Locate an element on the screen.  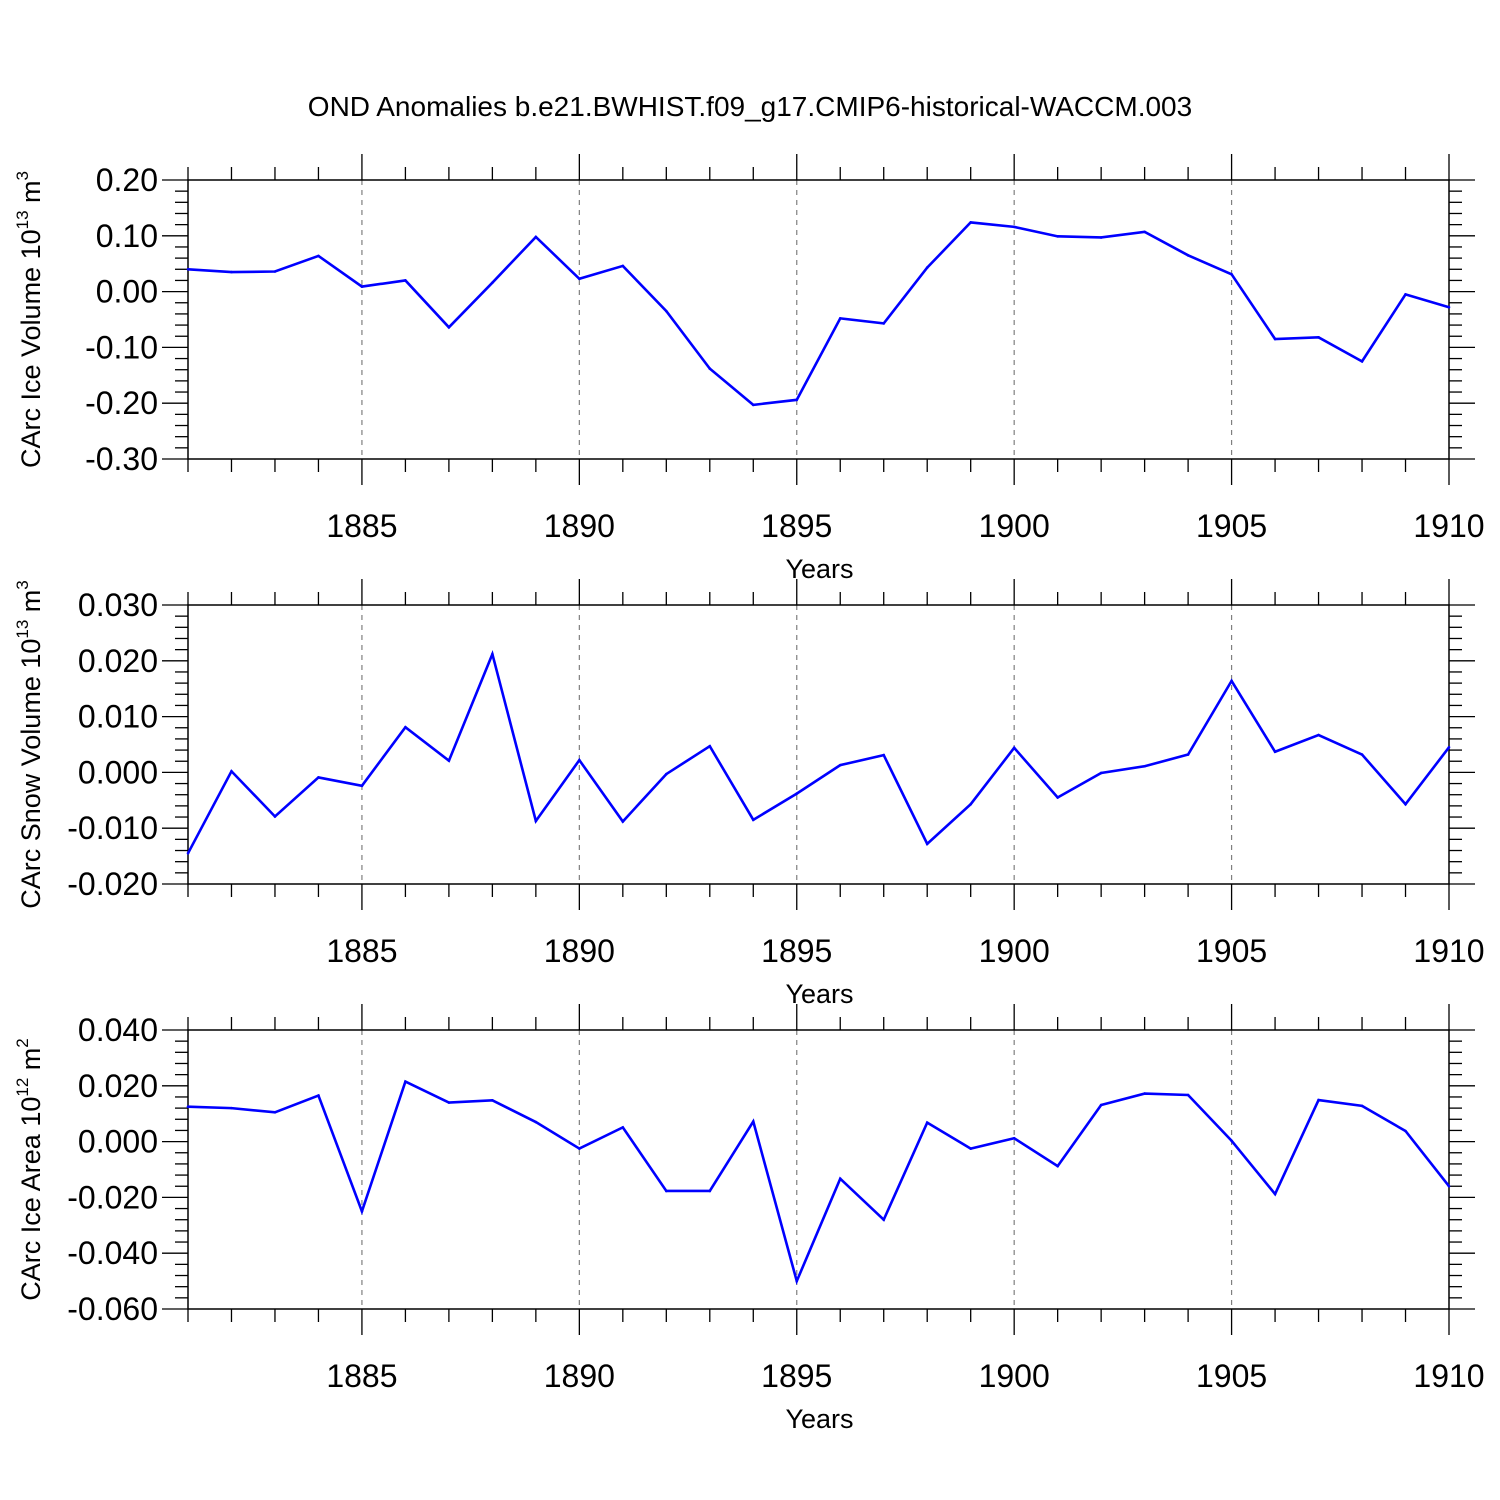
y-label-text: CArc Snow Volume 10 is located at coordinates (31, 774).